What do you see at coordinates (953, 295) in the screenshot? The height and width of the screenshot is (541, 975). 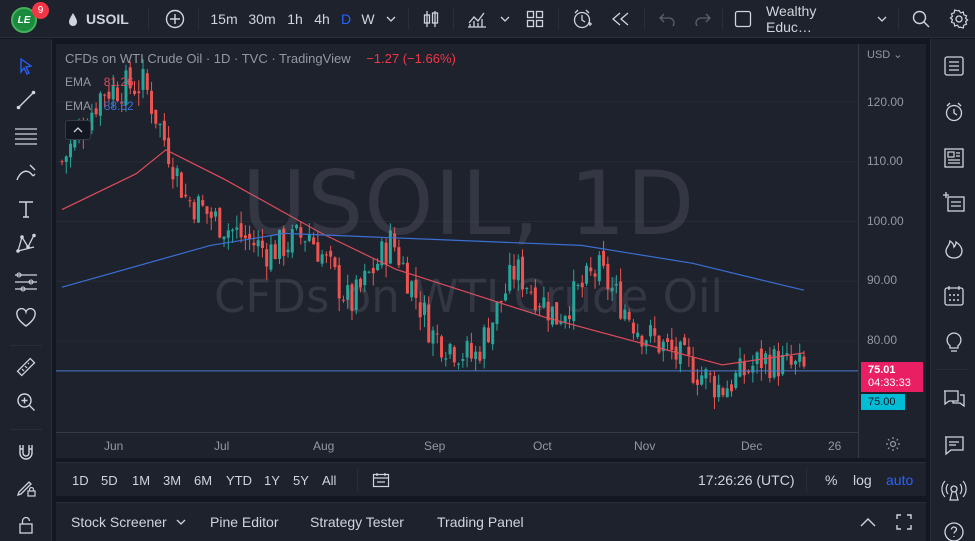 I see `calendar-icon` at bounding box center [953, 295].